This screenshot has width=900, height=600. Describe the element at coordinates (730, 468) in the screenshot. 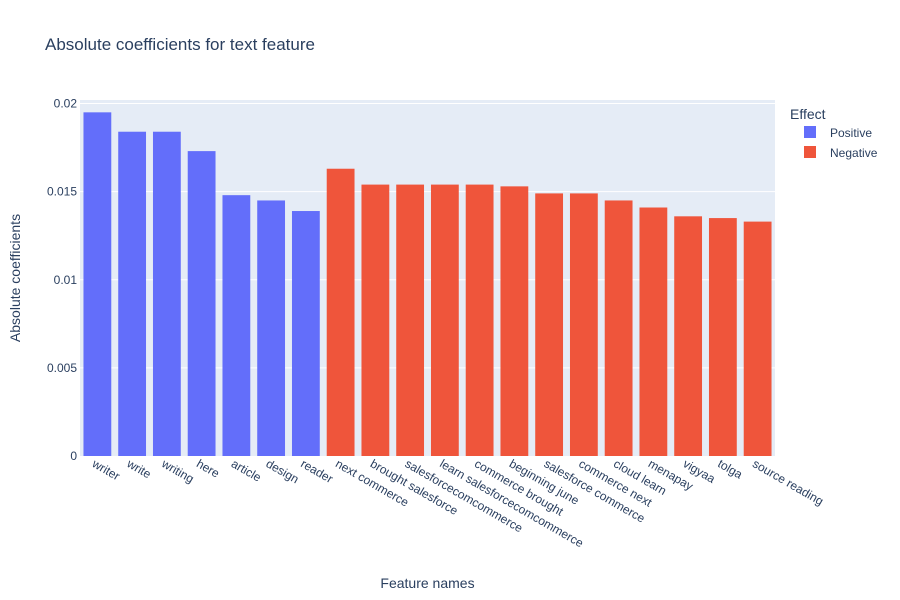

I see `x-tick-label: tolga` at that location.